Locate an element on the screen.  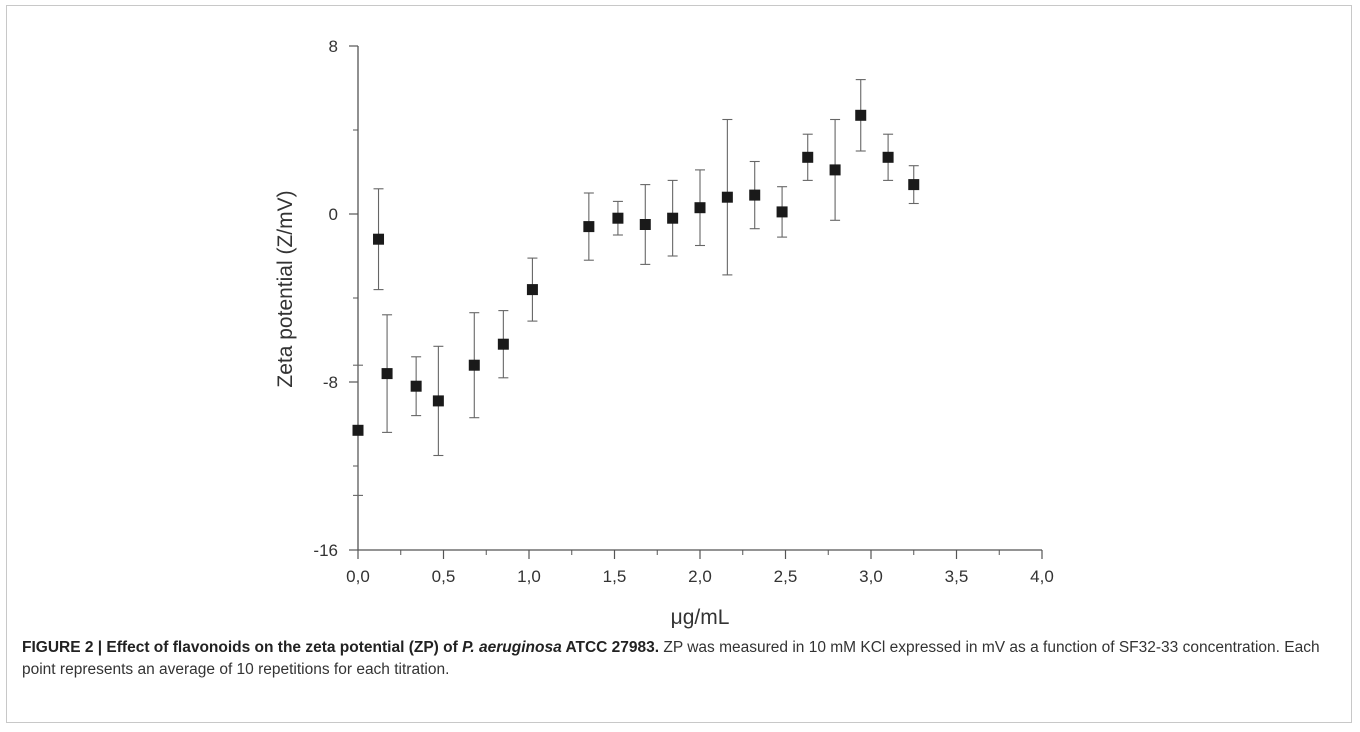
x-tick-label: 3,5 is located at coordinates (957, 576).